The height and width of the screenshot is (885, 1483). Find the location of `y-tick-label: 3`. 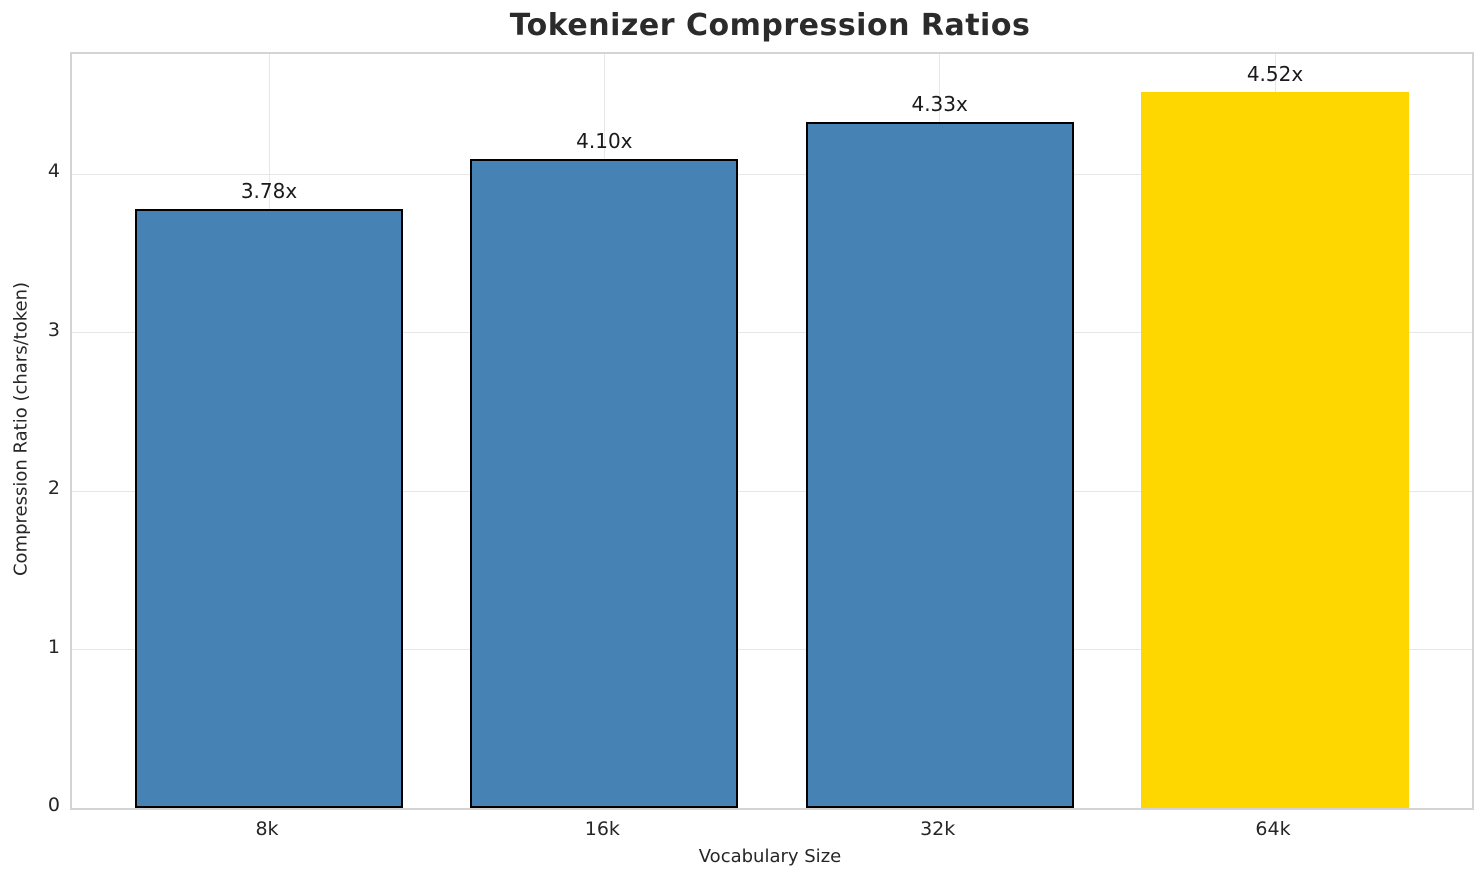

y-tick-label: 3 is located at coordinates (53, 329).